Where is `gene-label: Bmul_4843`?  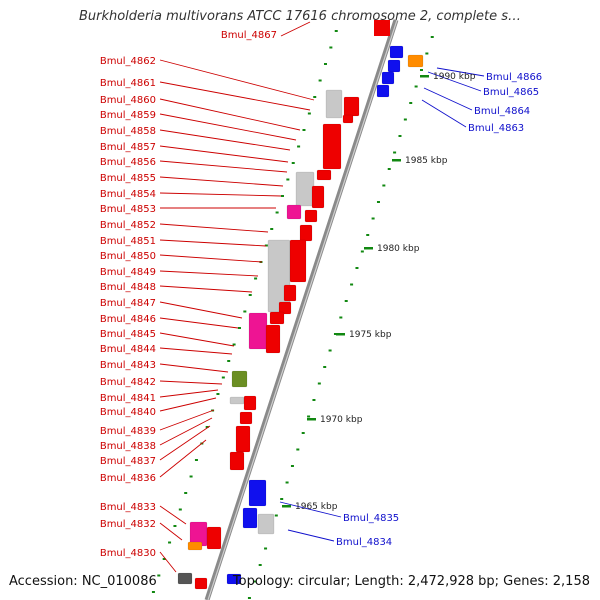 gene-label: Bmul_4843 is located at coordinates (128, 365).